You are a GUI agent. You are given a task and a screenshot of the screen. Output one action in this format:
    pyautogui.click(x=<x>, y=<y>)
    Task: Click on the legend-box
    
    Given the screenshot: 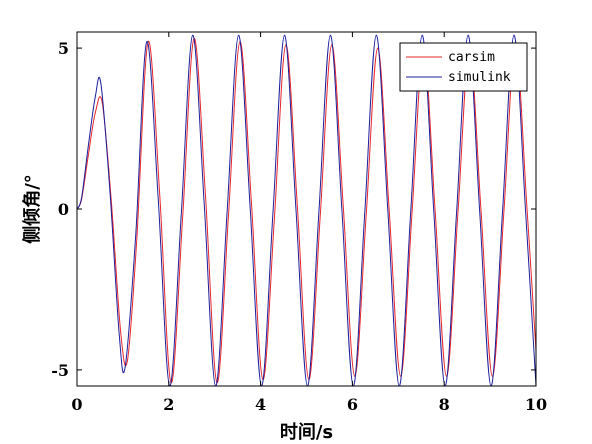 What is the action you would take?
    pyautogui.click(x=463, y=67)
    